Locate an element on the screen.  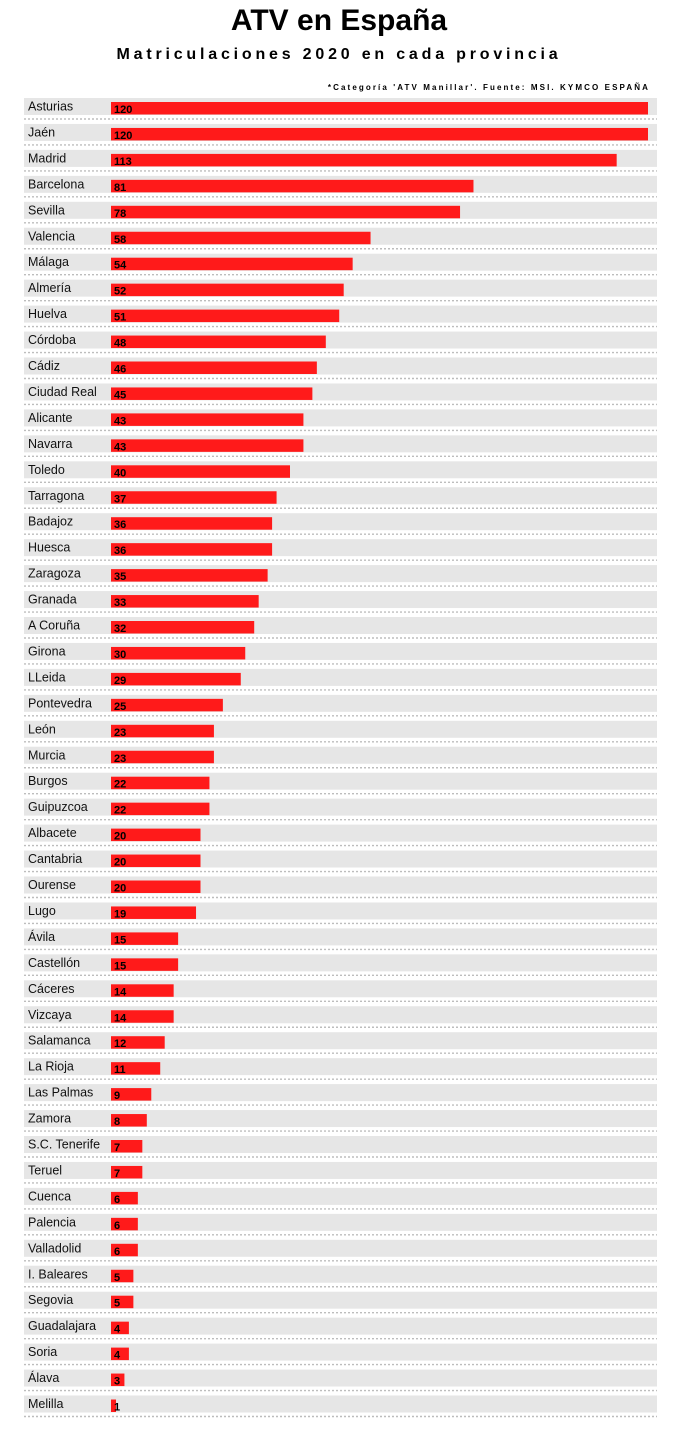
value-label: 48 is located at coordinates (120, 344).